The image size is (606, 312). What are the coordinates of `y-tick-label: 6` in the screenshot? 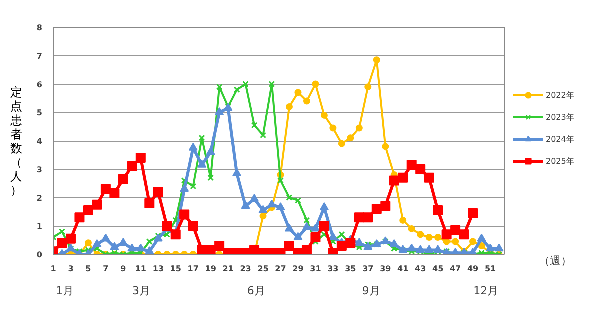 It's located at (39, 85).